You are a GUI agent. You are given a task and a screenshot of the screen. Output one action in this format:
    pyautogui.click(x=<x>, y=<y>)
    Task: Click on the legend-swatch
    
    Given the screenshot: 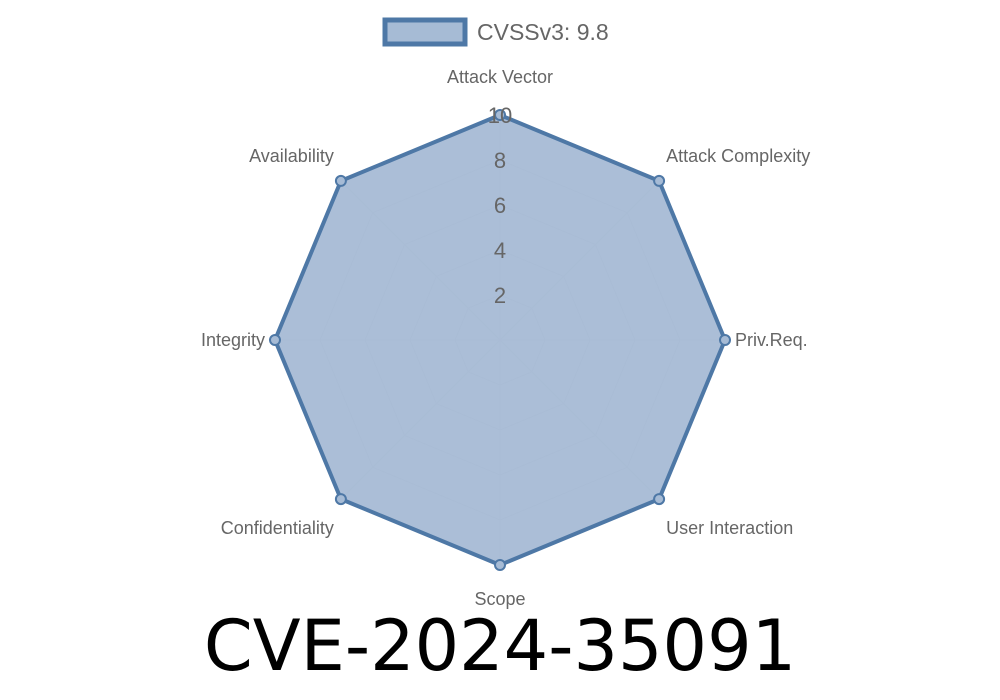 What is the action you would take?
    pyautogui.click(x=425, y=32)
    